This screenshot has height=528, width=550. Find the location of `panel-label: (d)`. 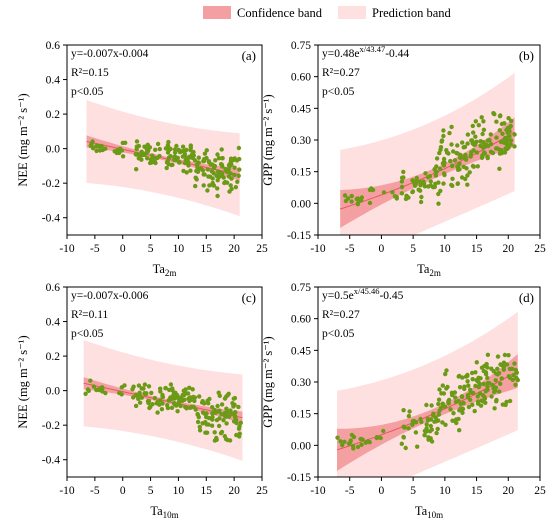

panel-label: (d) is located at coordinates (526, 297).